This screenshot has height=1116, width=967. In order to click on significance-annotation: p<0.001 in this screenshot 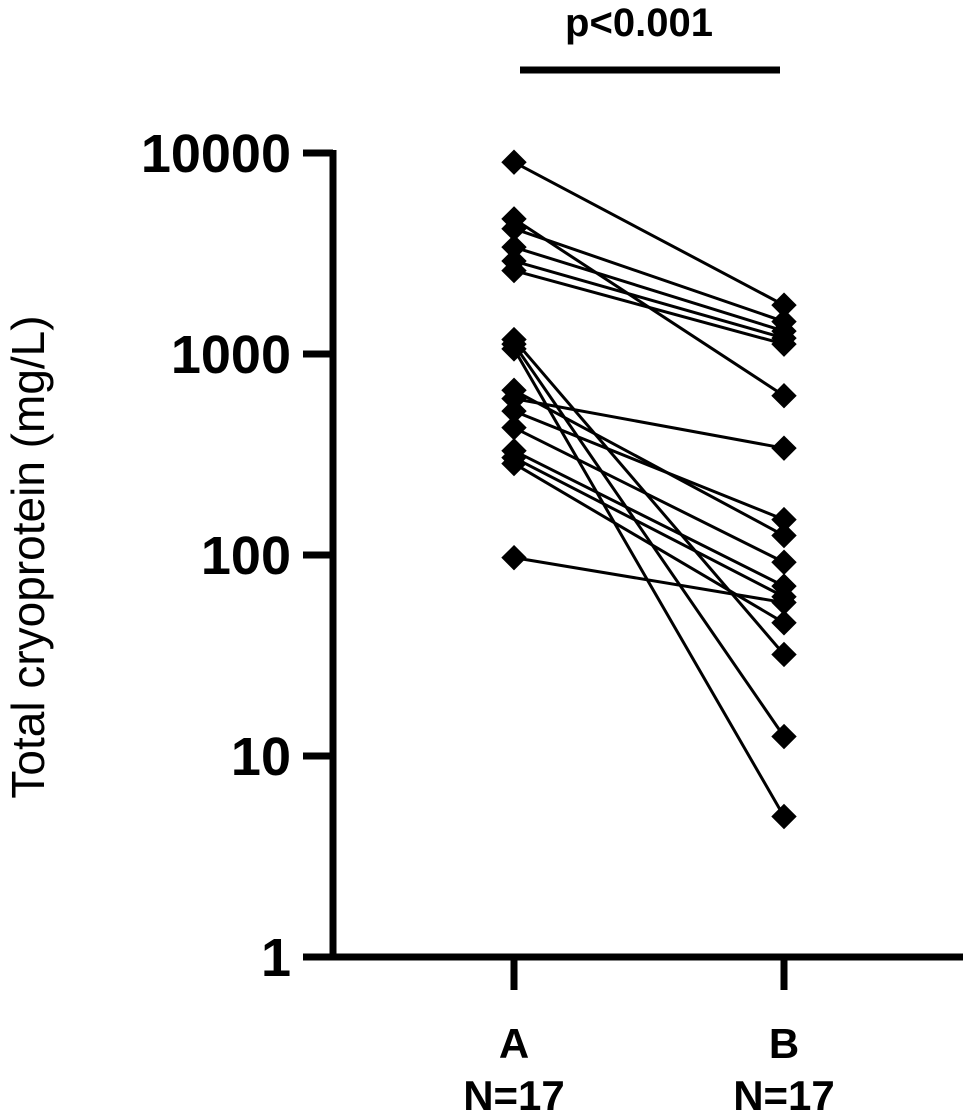, I will do `click(650, 37)`.